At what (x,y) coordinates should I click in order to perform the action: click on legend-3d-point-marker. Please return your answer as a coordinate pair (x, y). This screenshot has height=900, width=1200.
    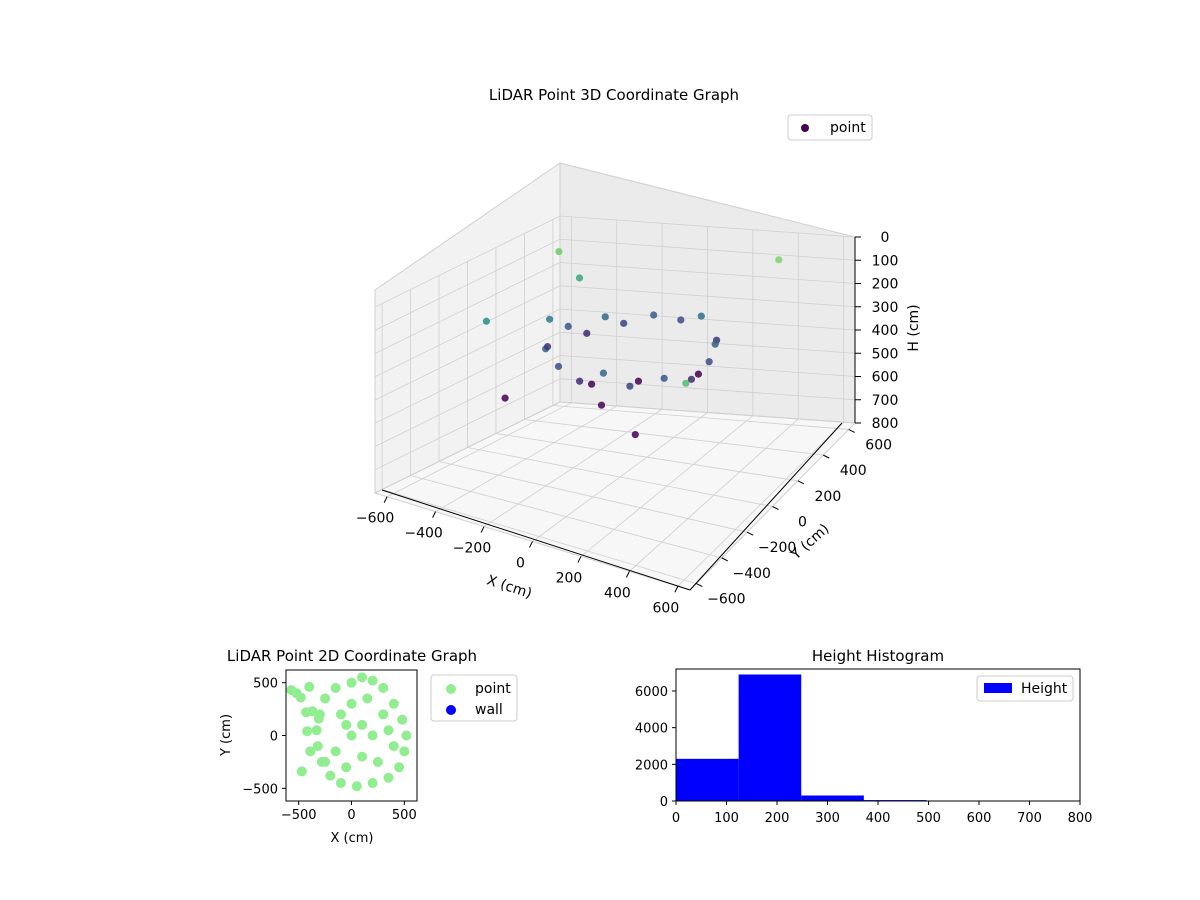
    Looking at the image, I should click on (805, 128).